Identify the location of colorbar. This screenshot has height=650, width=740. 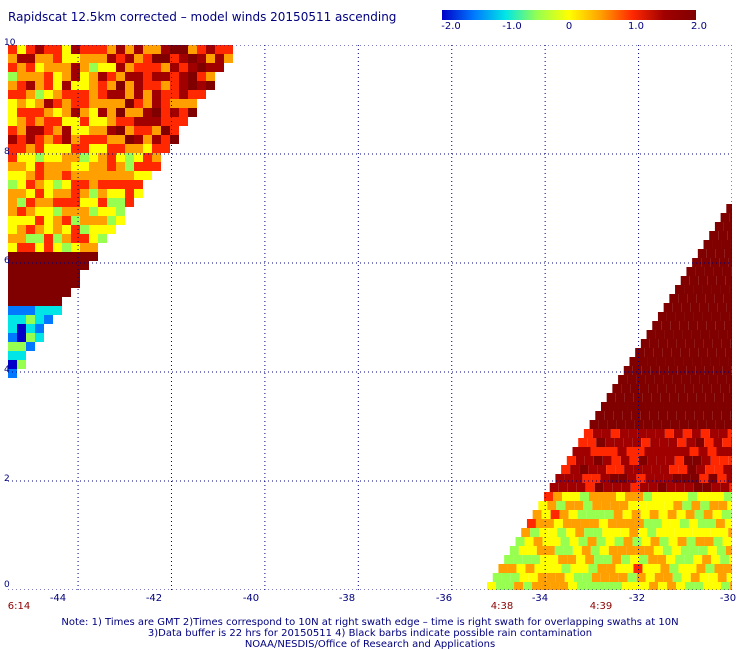
(569, 15).